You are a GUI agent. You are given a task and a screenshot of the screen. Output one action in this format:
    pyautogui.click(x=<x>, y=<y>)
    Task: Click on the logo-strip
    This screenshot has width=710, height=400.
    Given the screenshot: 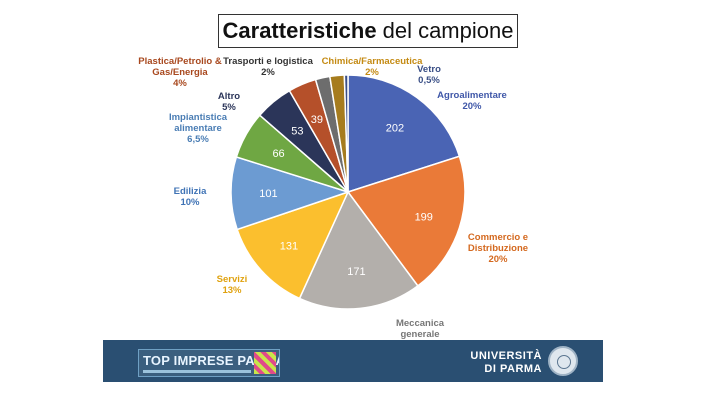 What is the action you would take?
    pyautogui.click(x=197, y=371)
    